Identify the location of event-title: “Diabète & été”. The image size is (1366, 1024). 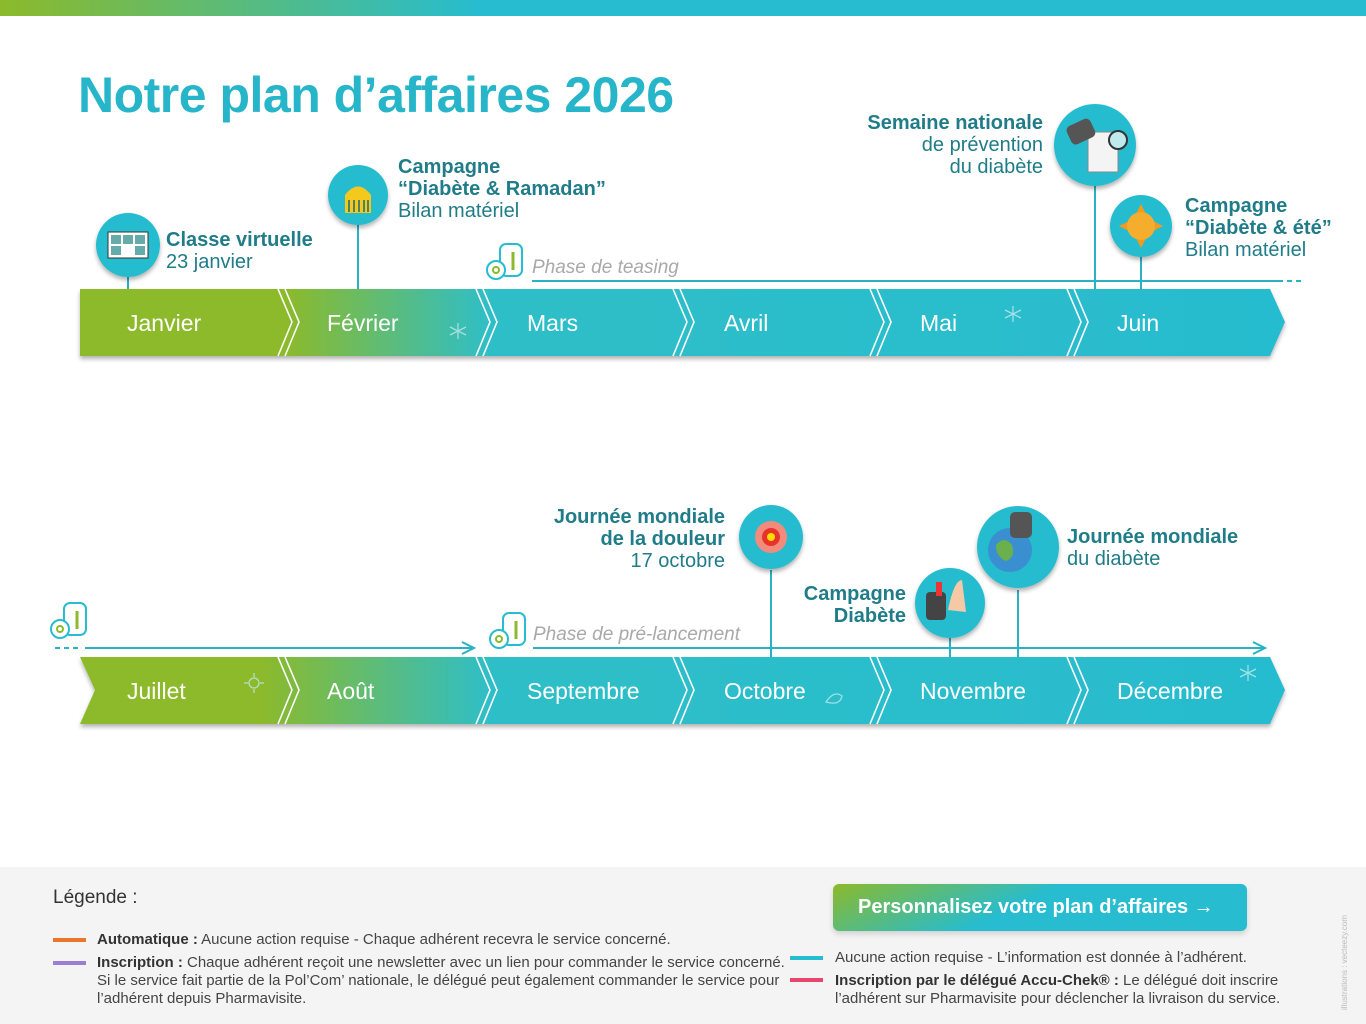
(1258, 228).